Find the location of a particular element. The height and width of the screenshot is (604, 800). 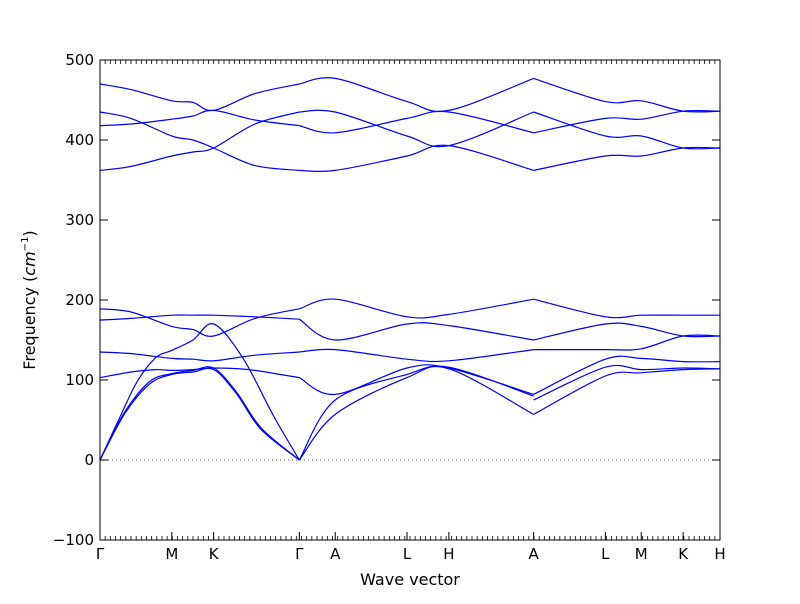

x-tick-label-5: L is located at coordinates (407, 554).